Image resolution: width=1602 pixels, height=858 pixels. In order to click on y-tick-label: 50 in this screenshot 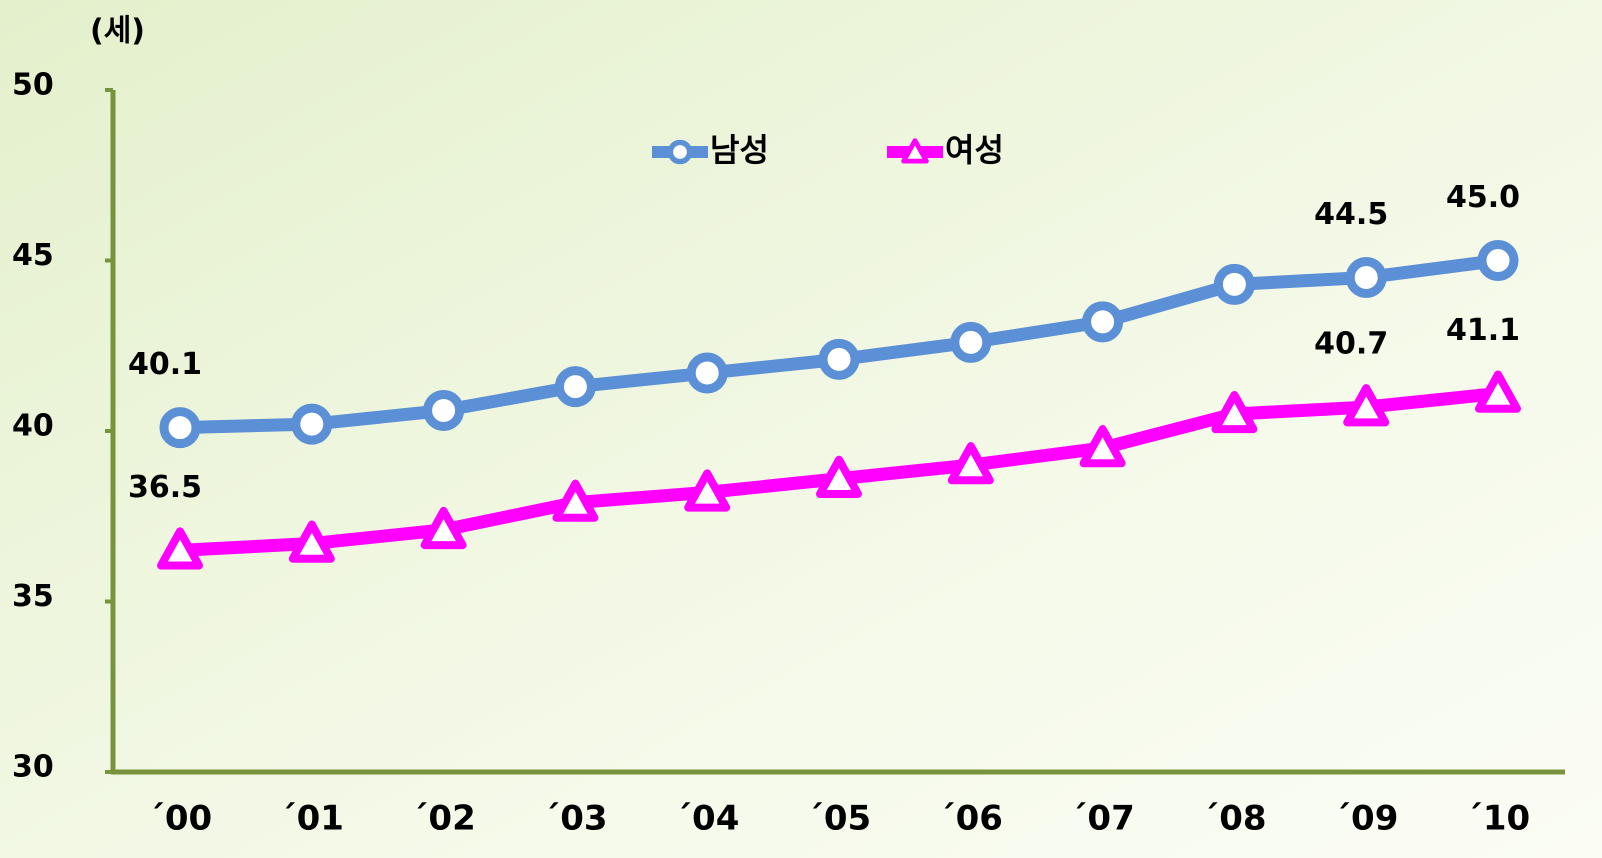, I will do `click(33, 85)`.